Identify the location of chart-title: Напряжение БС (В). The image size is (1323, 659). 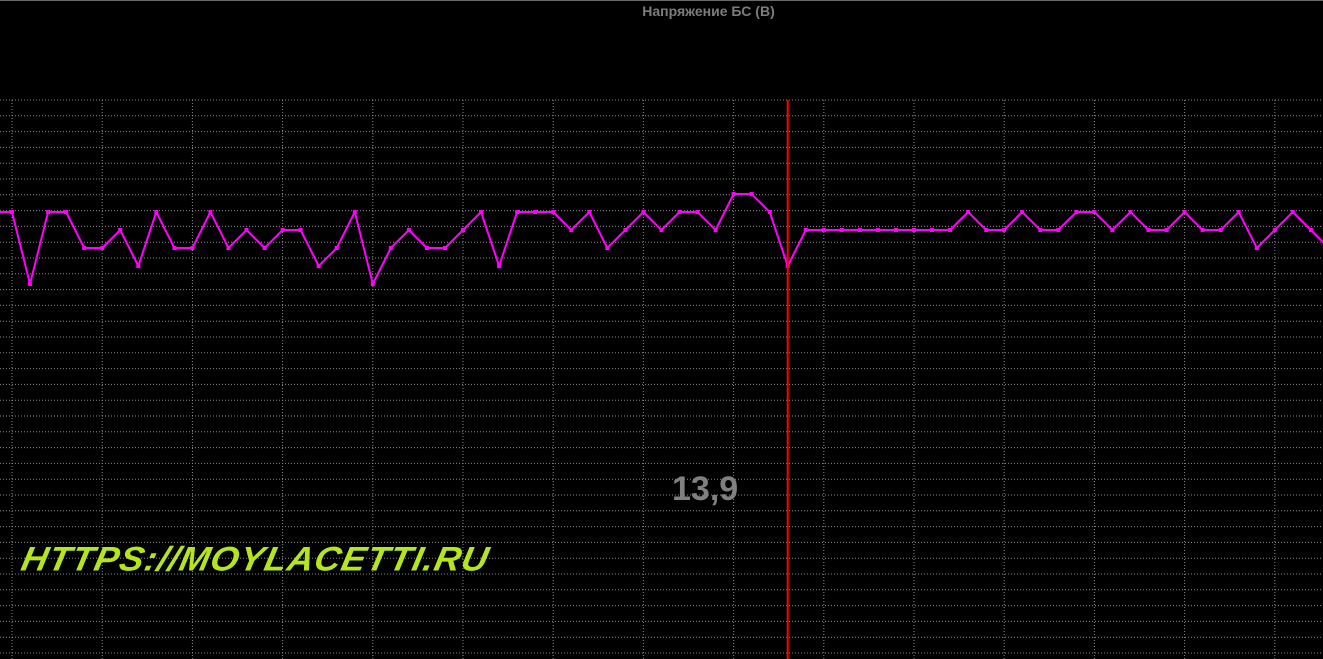
(708, 11).